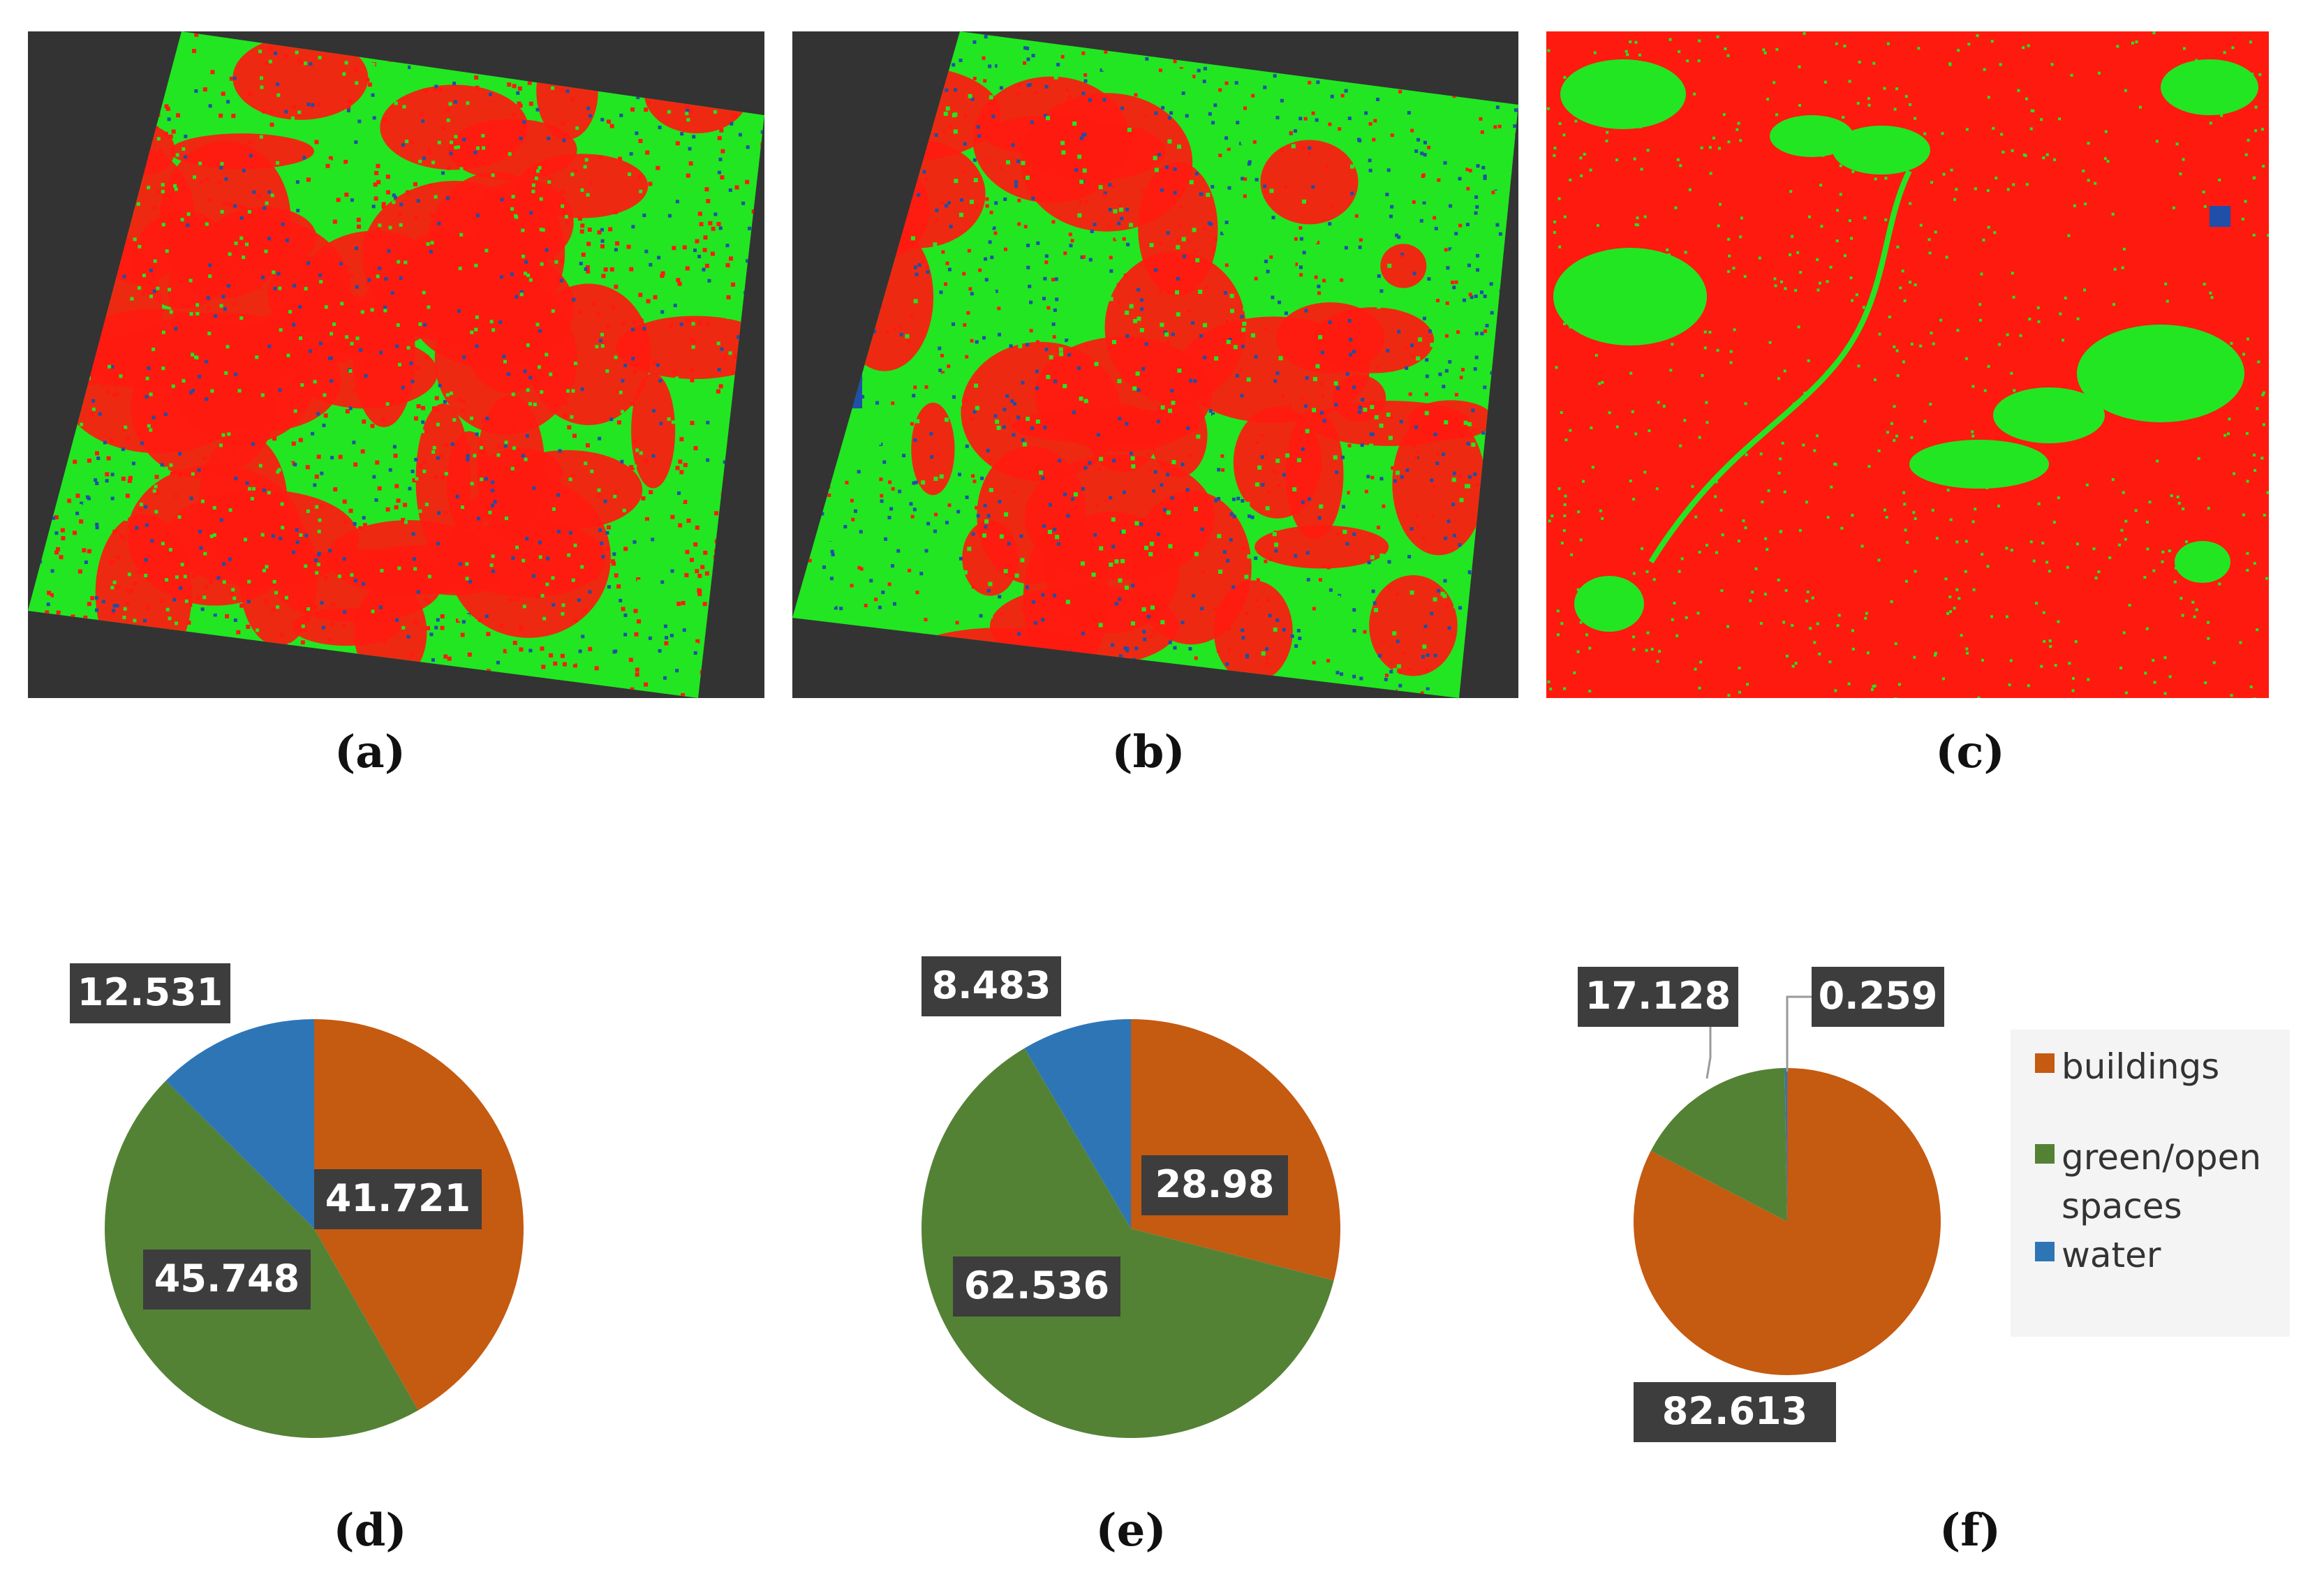 This screenshot has width=2324, height=1572. I want to click on caption-f: (f), so click(1970, 1530).